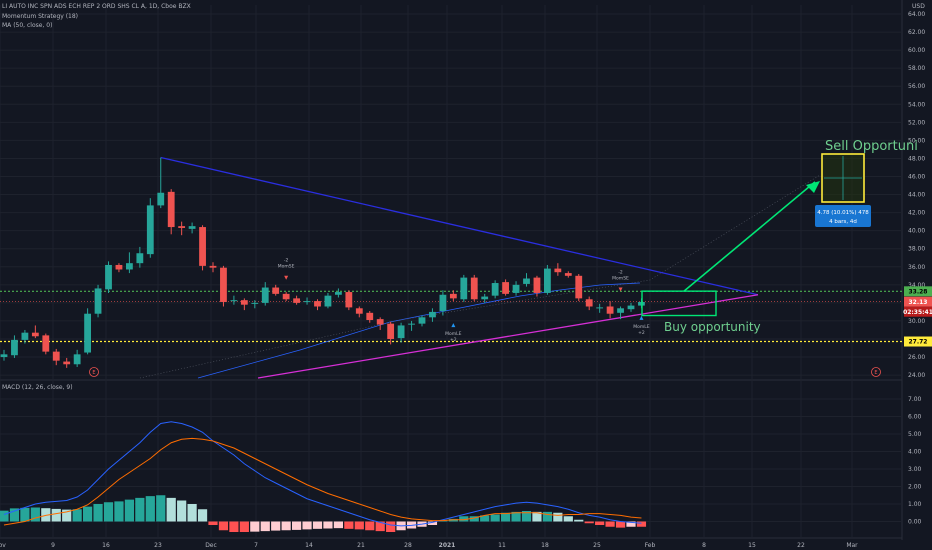 The width and height of the screenshot is (932, 550). I want to click on indicator-ma-label: MA (50, close, 0), so click(27, 25).